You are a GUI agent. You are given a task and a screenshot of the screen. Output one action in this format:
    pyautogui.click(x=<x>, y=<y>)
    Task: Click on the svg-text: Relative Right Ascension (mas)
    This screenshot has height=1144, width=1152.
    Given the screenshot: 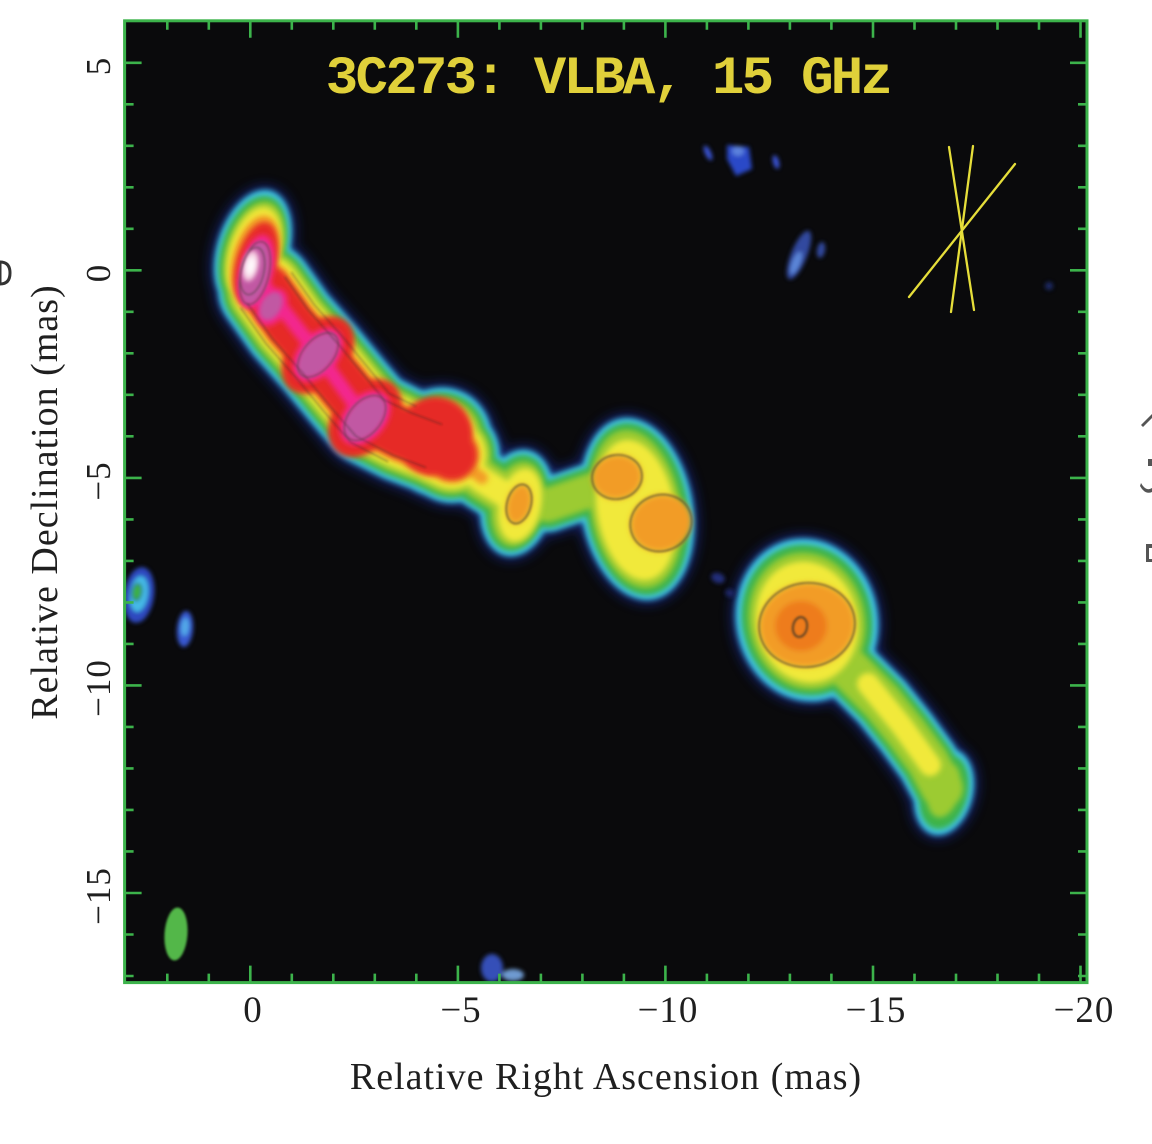 What is the action you would take?
    pyautogui.click(x=606, y=1077)
    